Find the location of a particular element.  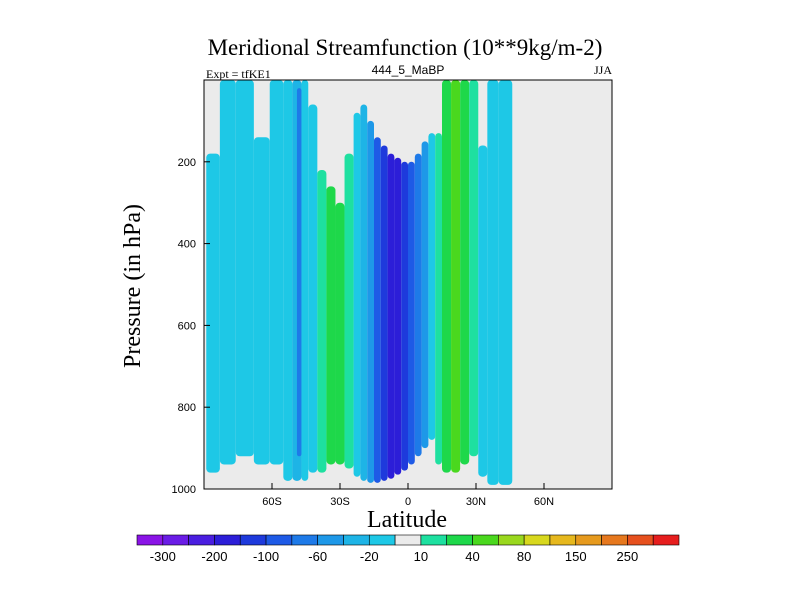

x-tick-label: 30N is located at coordinates (476, 502).